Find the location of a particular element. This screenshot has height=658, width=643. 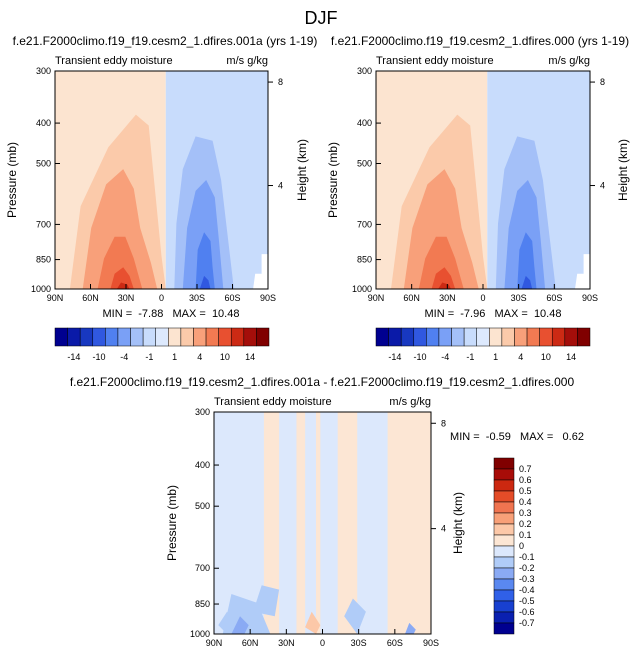

y-tick-label: 400 is located at coordinates (43, 123).